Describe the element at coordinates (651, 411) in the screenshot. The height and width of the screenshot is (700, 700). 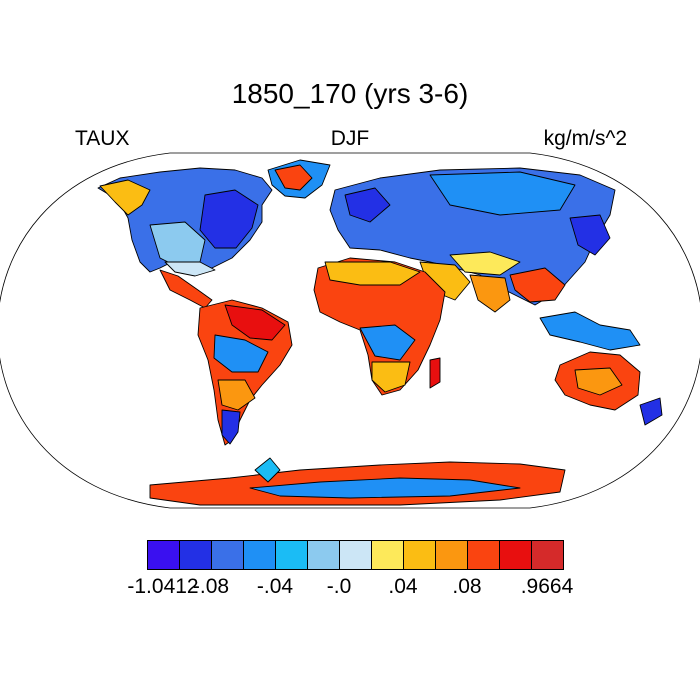
I see `new-zealand` at that location.